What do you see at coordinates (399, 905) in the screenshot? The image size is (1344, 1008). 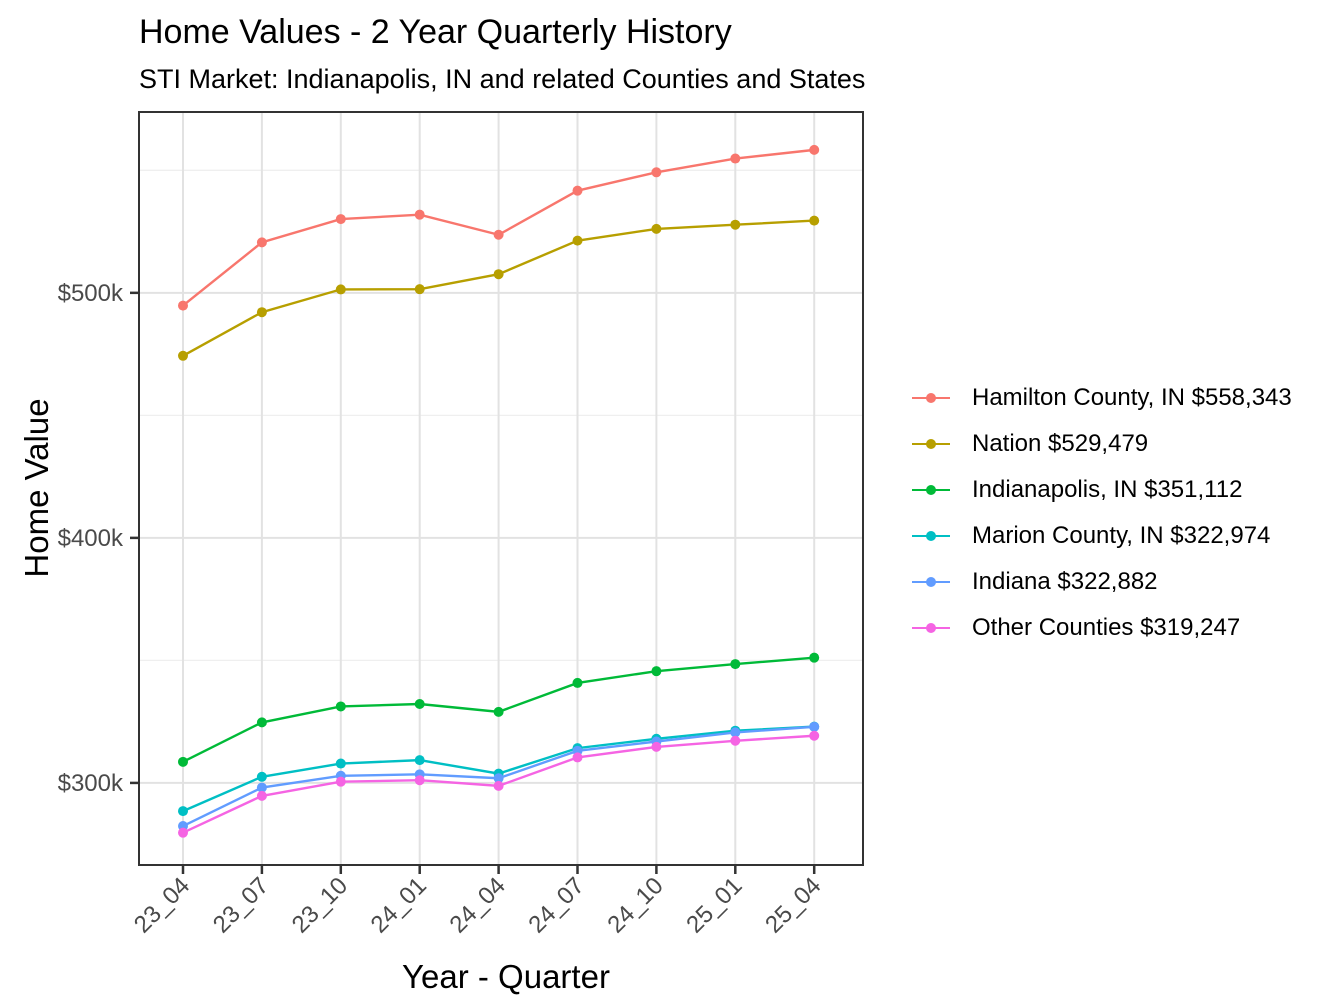 I see `x-tick-label: 24_01` at bounding box center [399, 905].